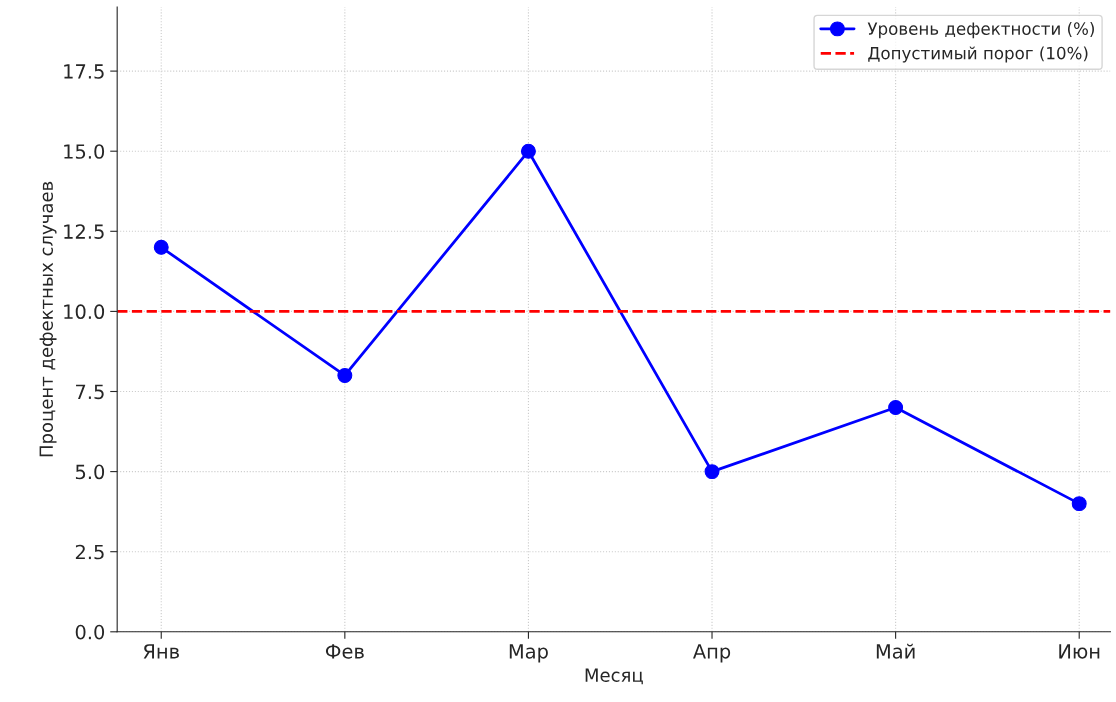 This screenshot has width=1116, height=702. What do you see at coordinates (528, 653) in the screenshot?
I see `x-tick-label: Мар` at bounding box center [528, 653].